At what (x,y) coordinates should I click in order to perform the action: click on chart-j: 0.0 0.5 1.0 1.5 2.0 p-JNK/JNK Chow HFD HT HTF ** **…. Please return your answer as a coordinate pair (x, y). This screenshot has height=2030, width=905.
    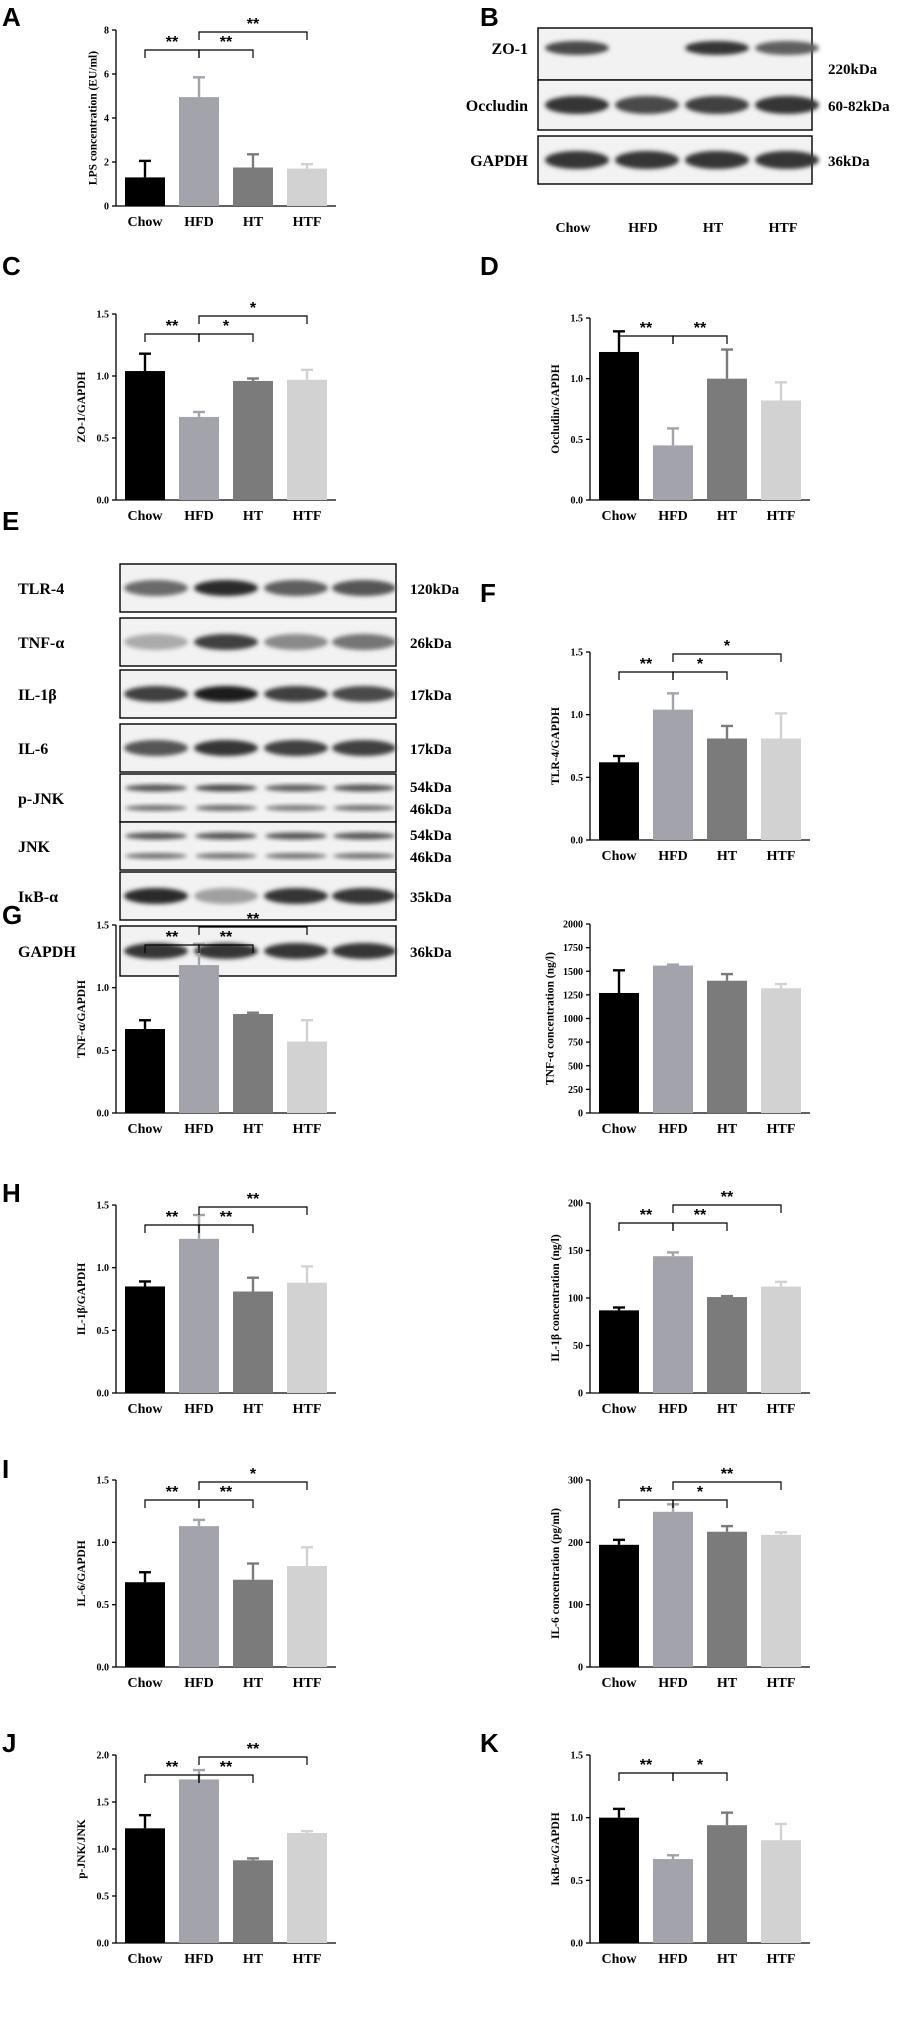
    Looking at the image, I should click on (206, 1854).